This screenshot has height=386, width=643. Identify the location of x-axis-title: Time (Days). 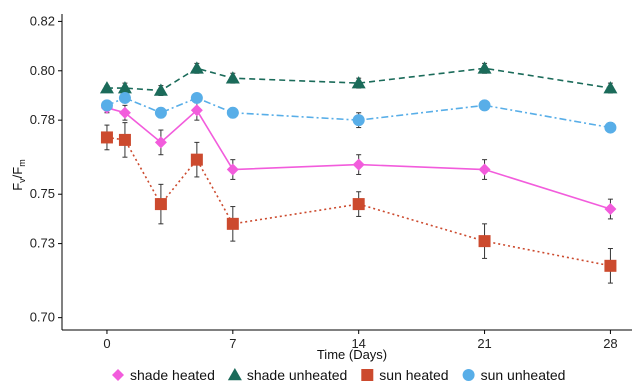
(352, 354).